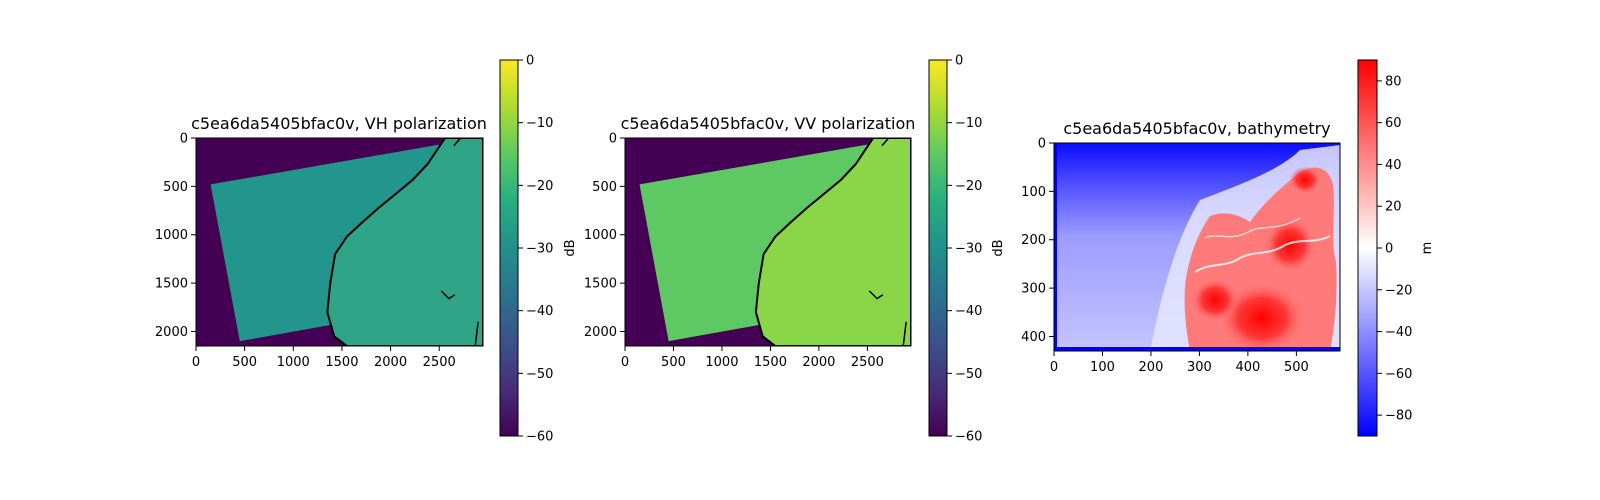  What do you see at coordinates (1196, 128) in the screenshot?
I see `bathymetry-title: c5ea6da5405bfac0v, bathymetry` at bounding box center [1196, 128].